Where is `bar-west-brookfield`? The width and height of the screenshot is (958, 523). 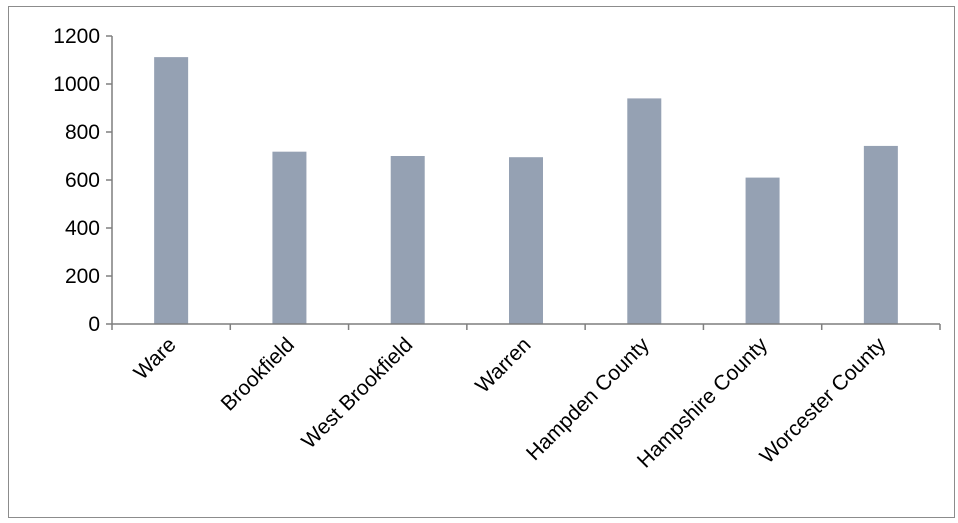 bar-west-brookfield is located at coordinates (407, 240).